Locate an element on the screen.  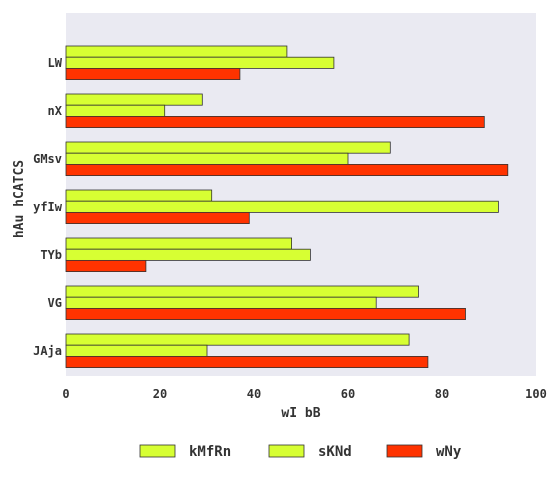
y-tick-label: JAja is located at coordinates (47, 351).